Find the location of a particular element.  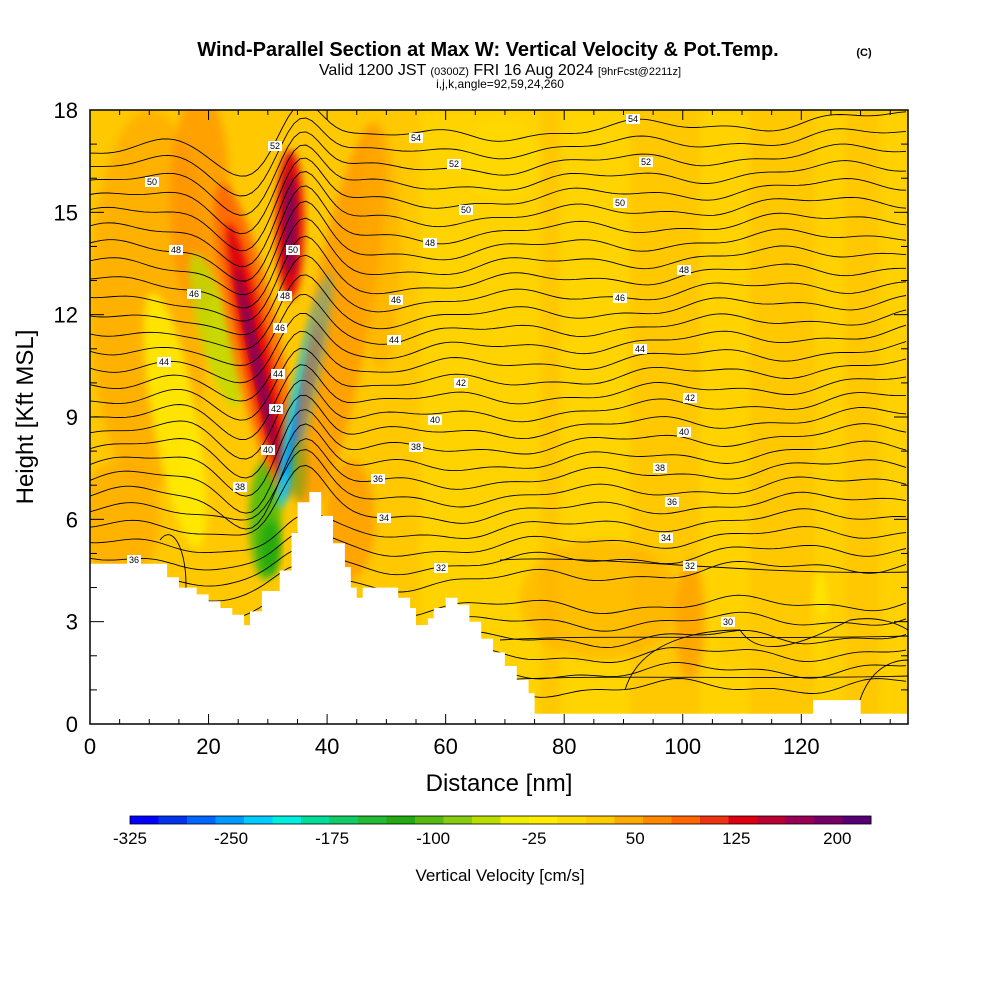

y-tick-label: 15 is located at coordinates (66, 212).